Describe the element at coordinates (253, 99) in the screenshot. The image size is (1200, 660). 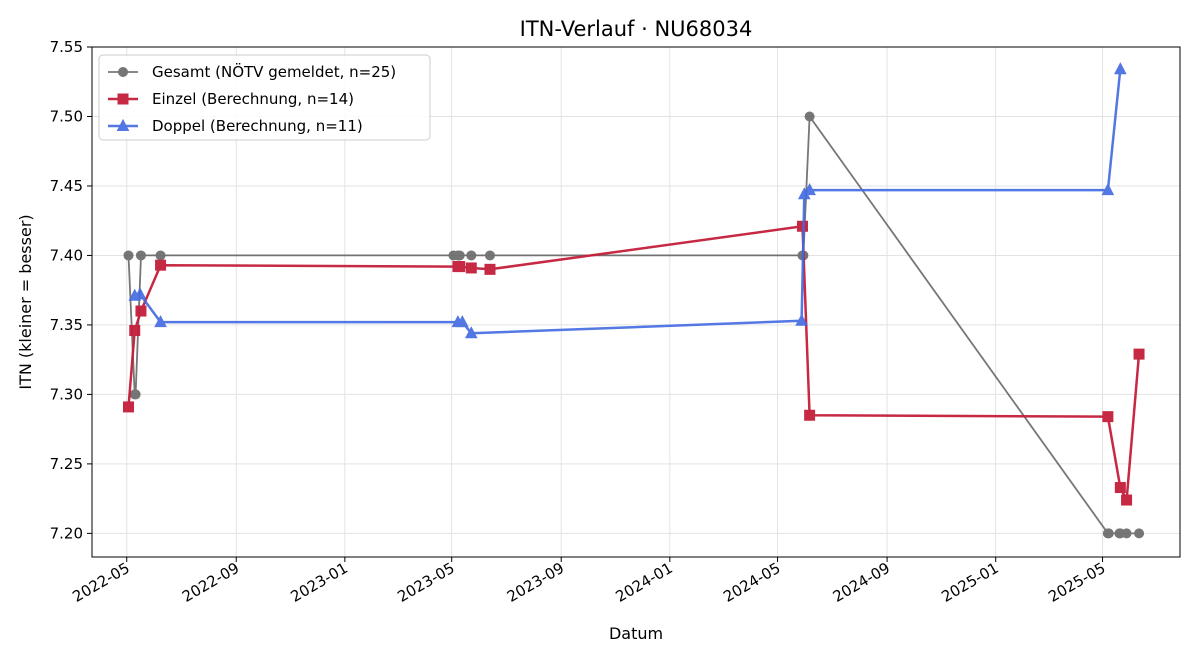
I see `legend-label: Einzel (Berechnung, n=14)` at that location.